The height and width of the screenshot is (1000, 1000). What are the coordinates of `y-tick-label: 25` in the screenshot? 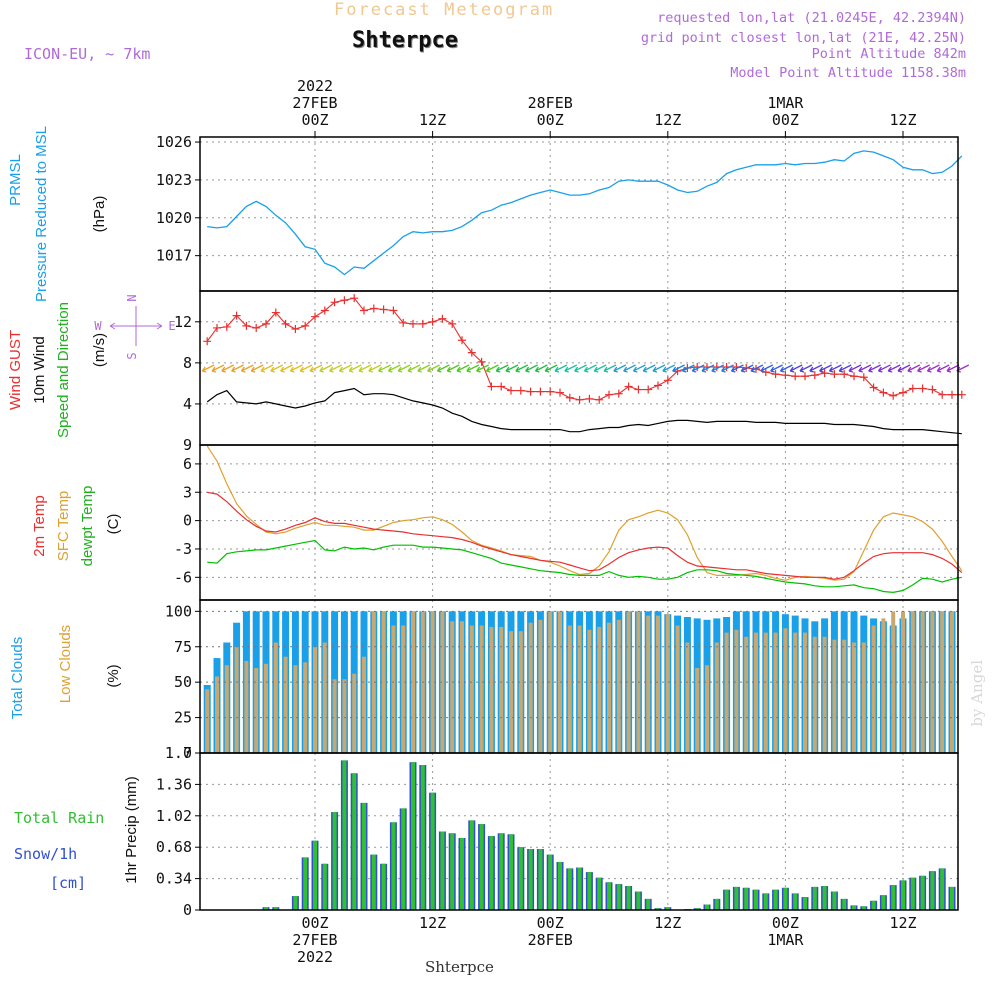 It's located at (183, 718).